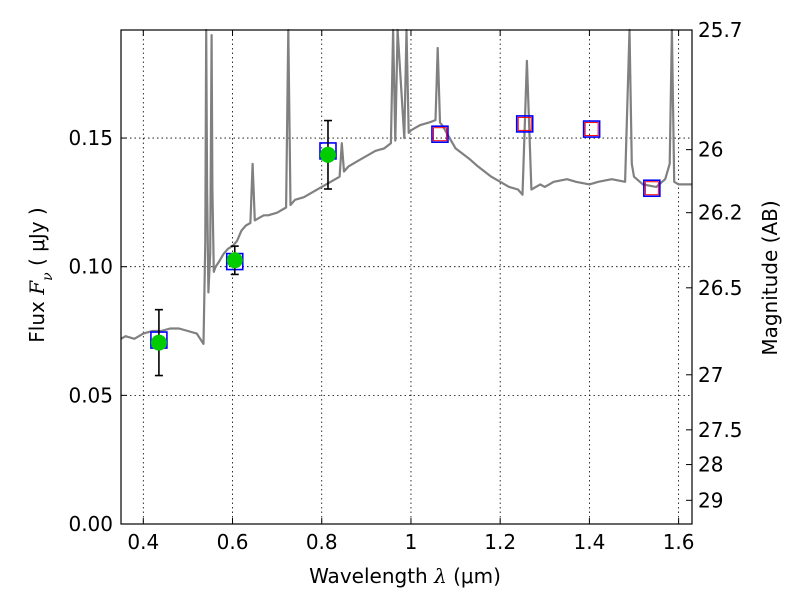 This screenshot has width=800, height=600. What do you see at coordinates (143, 542) in the screenshot?
I see `x-tick-label: 0.4` at bounding box center [143, 542].